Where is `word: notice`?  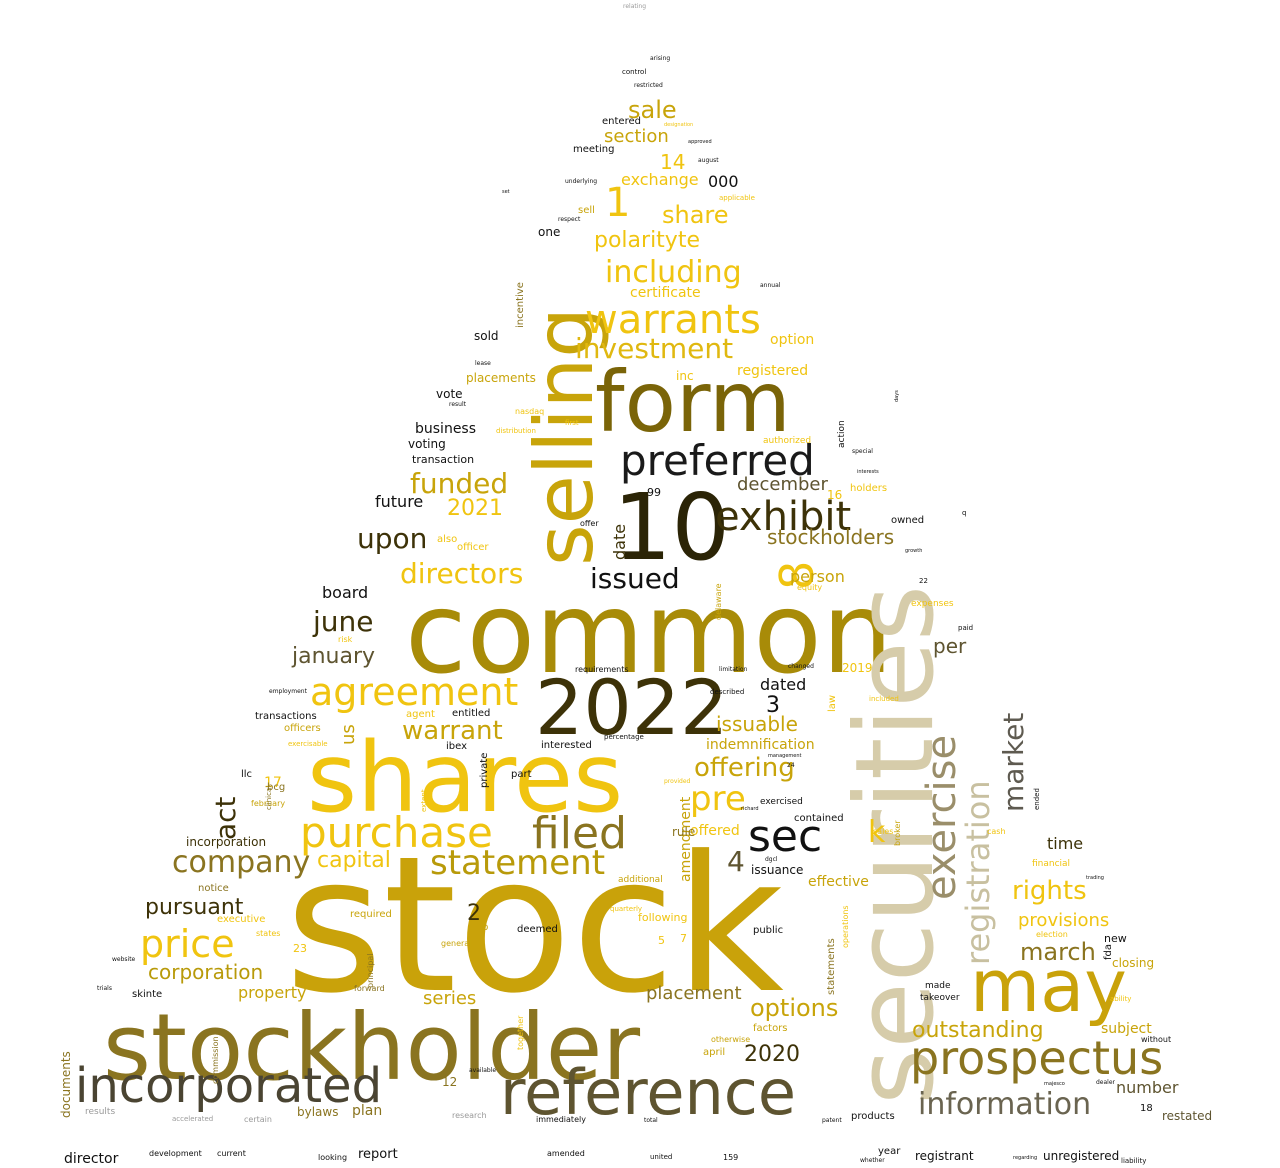 word: notice is located at coordinates (213, 888).